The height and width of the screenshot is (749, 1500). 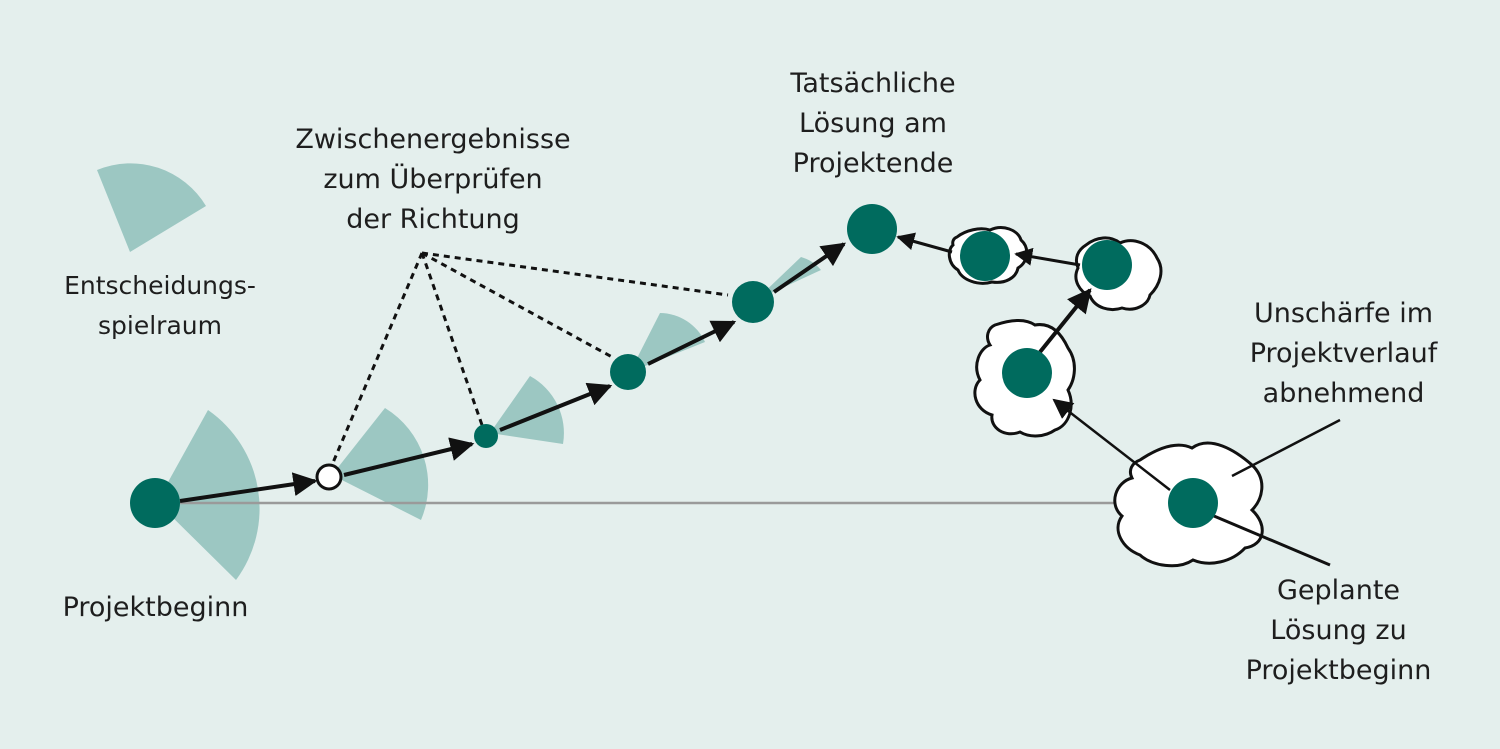 I want to click on final-solution-node, so click(x=872, y=229).